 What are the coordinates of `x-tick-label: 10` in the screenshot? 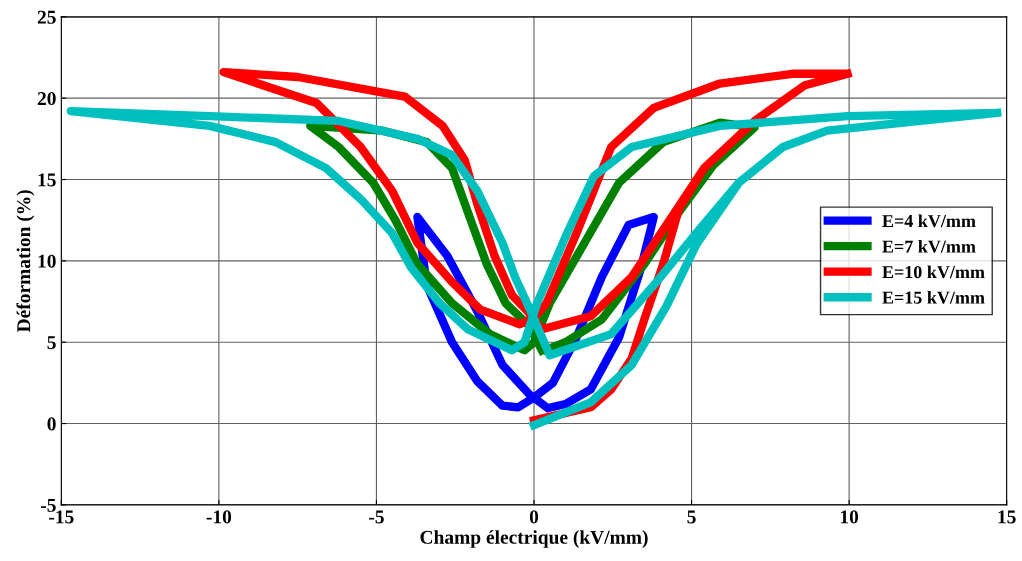 It's located at (849, 517).